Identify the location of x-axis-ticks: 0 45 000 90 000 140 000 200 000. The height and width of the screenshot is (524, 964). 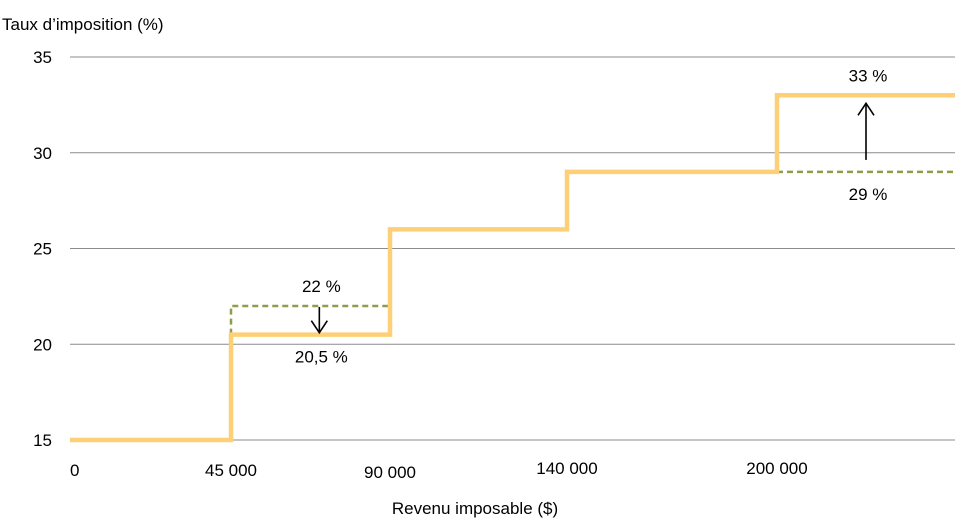
(439, 470).